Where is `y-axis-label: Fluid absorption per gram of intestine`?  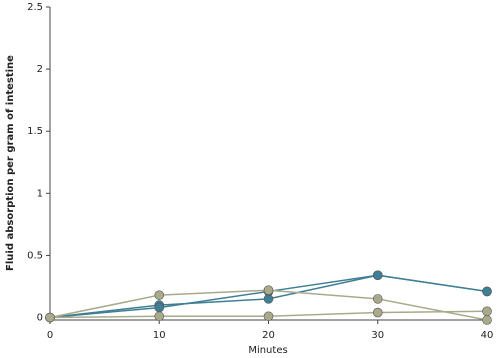
y-axis-label: Fluid absorption per gram of intestine is located at coordinates (10, 163).